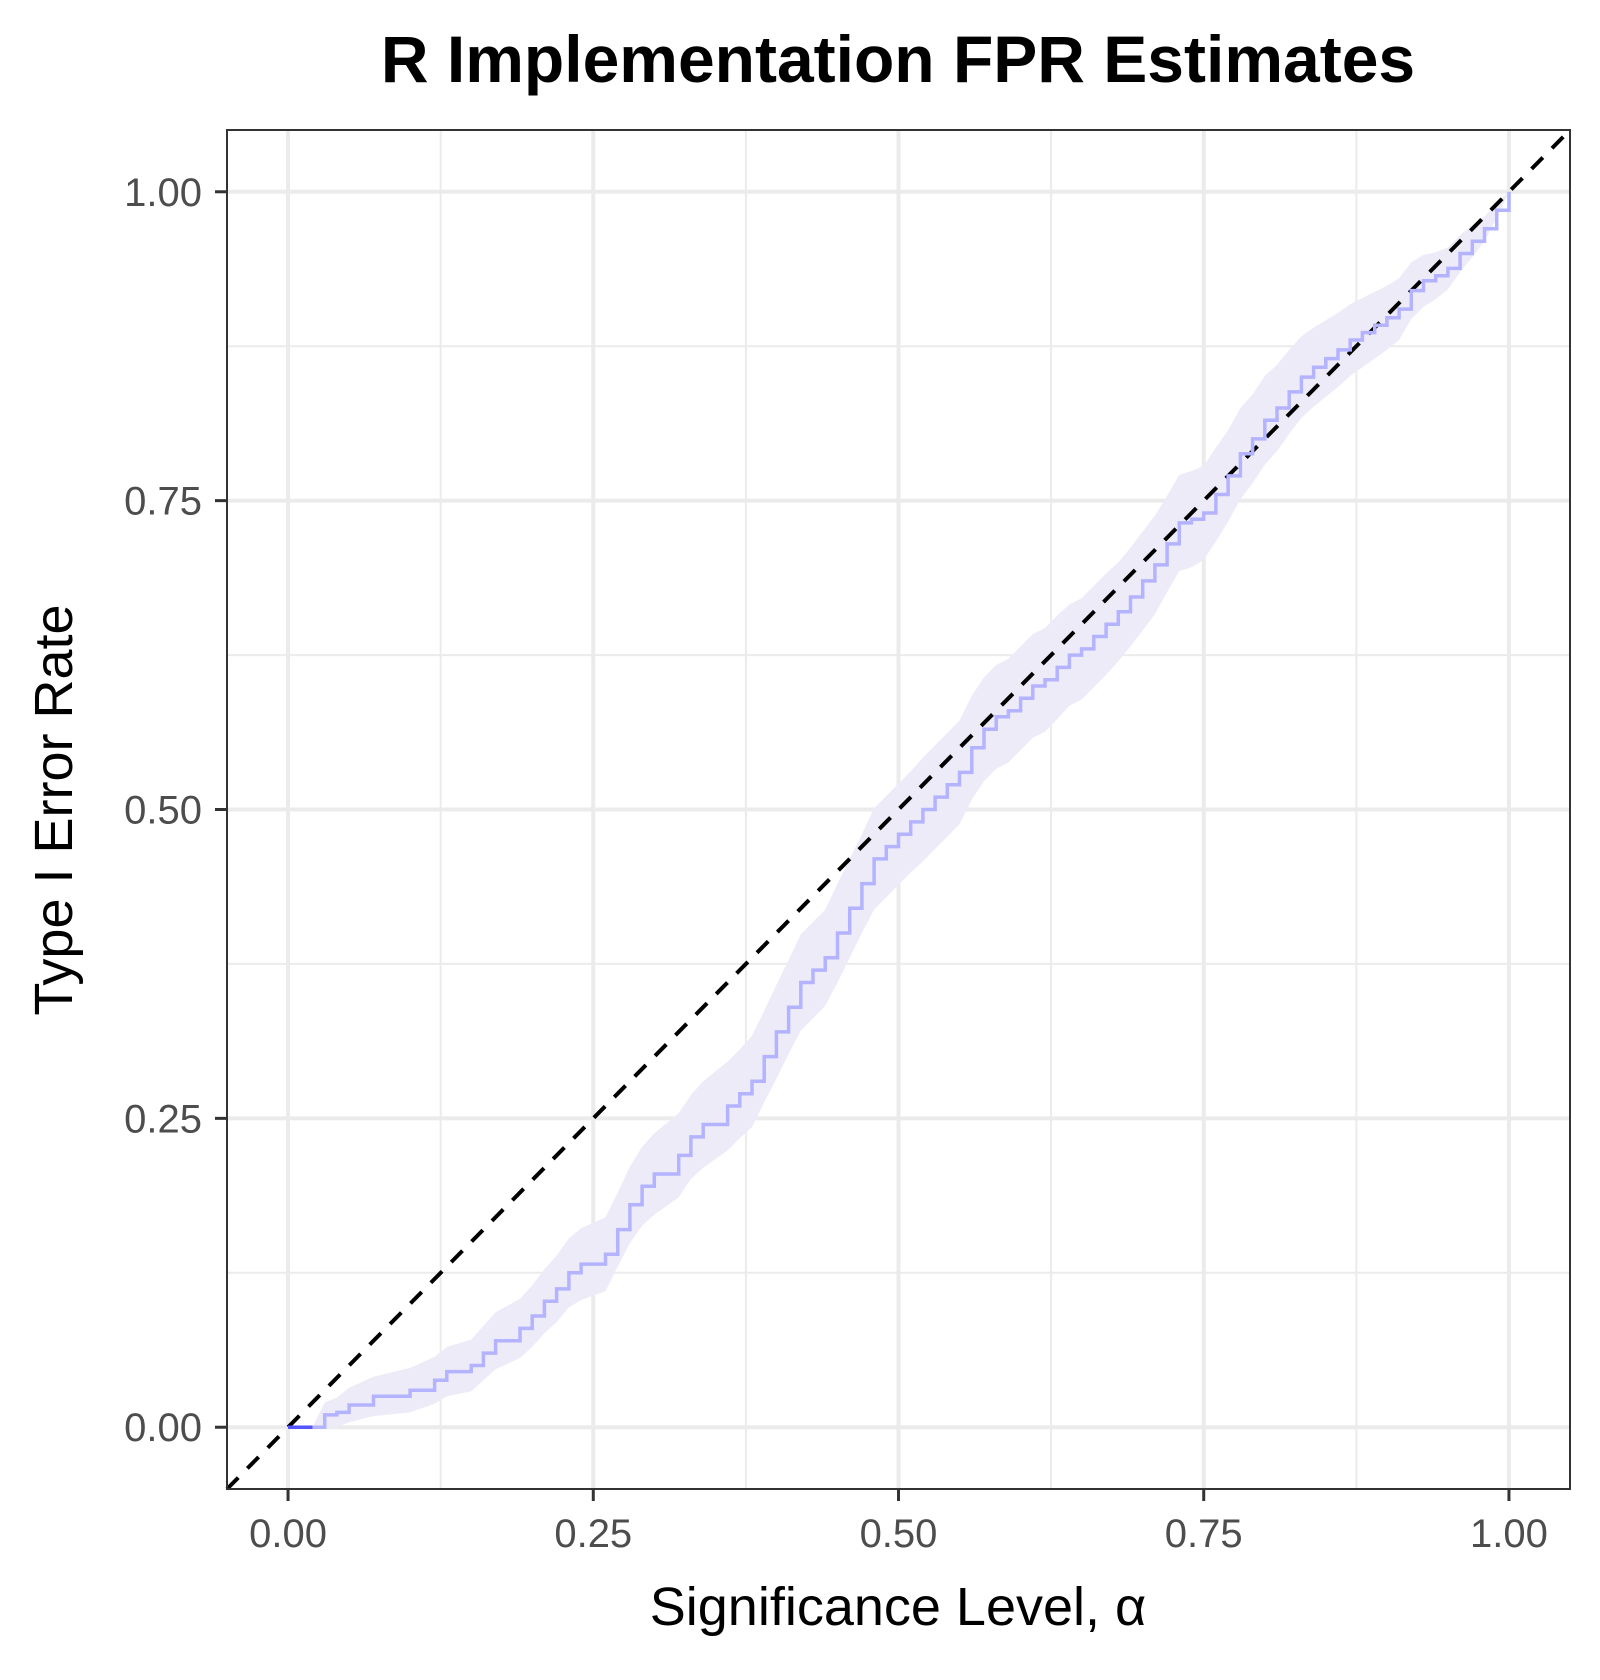 The height and width of the screenshot is (1680, 1600). What do you see at coordinates (163, 1428) in the screenshot?
I see `y-tick-label: 0.00` at bounding box center [163, 1428].